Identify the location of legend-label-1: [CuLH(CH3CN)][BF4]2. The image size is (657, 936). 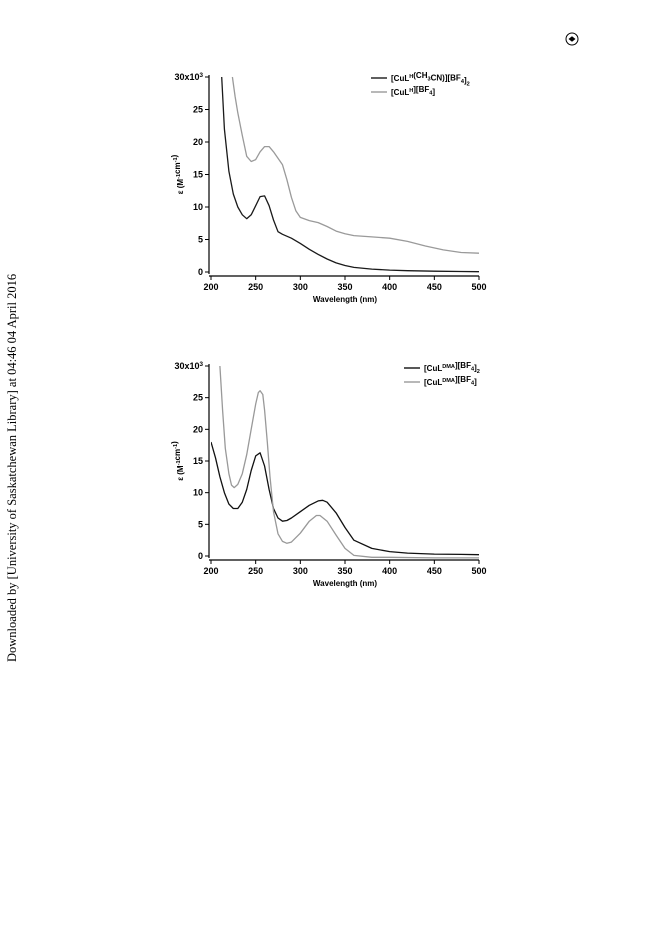
(430, 79).